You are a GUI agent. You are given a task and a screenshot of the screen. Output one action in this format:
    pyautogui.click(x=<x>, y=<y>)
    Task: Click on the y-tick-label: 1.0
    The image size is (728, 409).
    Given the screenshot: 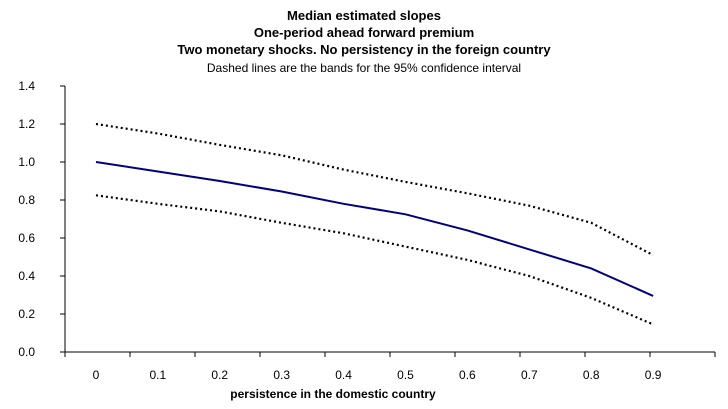 What is the action you would take?
    pyautogui.click(x=26, y=162)
    